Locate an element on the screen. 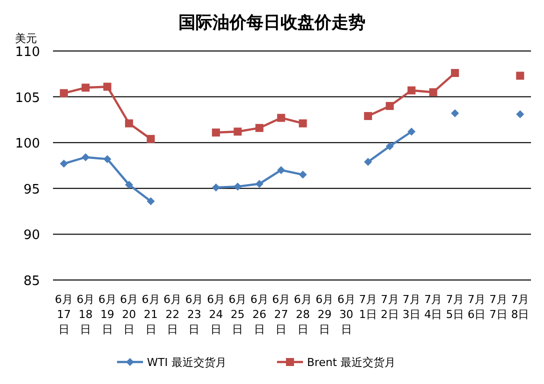 The width and height of the screenshot is (544, 384). x-tick-label: 6月20日 is located at coordinates (129, 314).